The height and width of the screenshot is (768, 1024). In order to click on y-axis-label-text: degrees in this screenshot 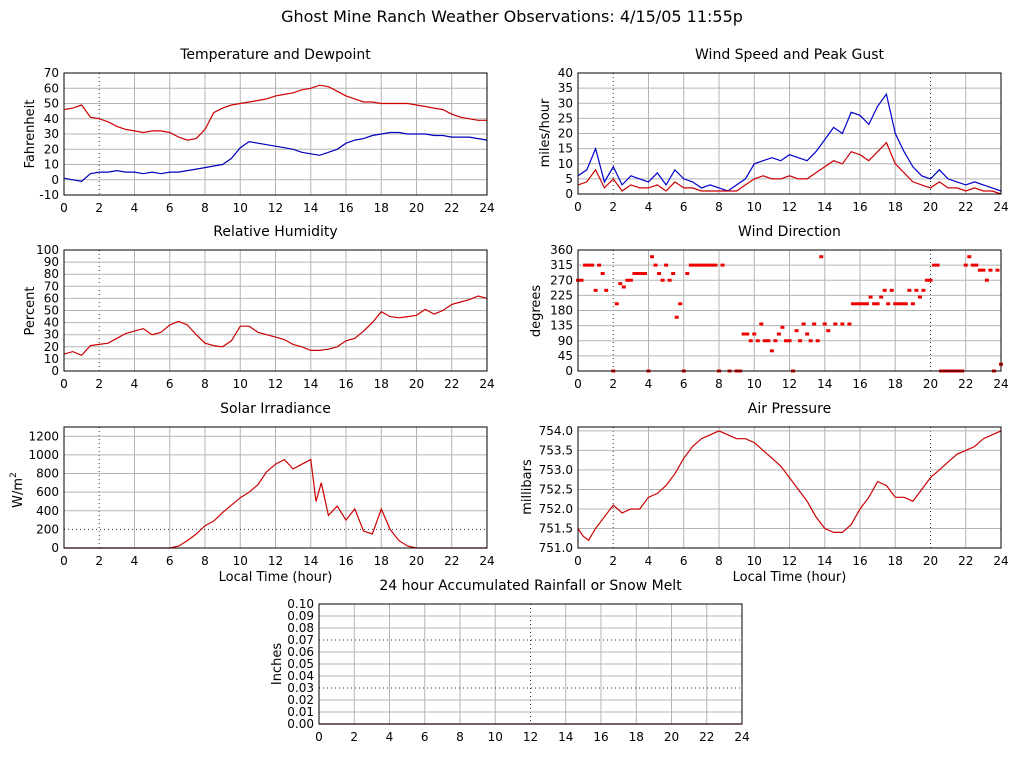, I will do `click(536, 311)`.